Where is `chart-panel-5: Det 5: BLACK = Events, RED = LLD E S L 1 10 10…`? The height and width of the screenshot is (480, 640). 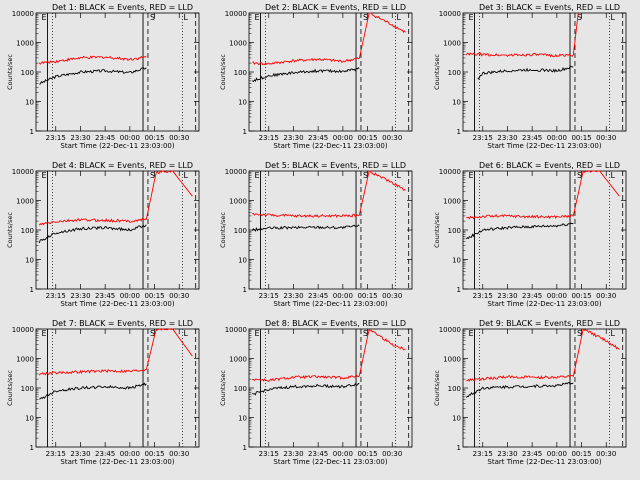
chart-panel-5: Det 5: BLACK = Events, RED = LLD E S L 1 10 10… is located at coordinates (316, 234).